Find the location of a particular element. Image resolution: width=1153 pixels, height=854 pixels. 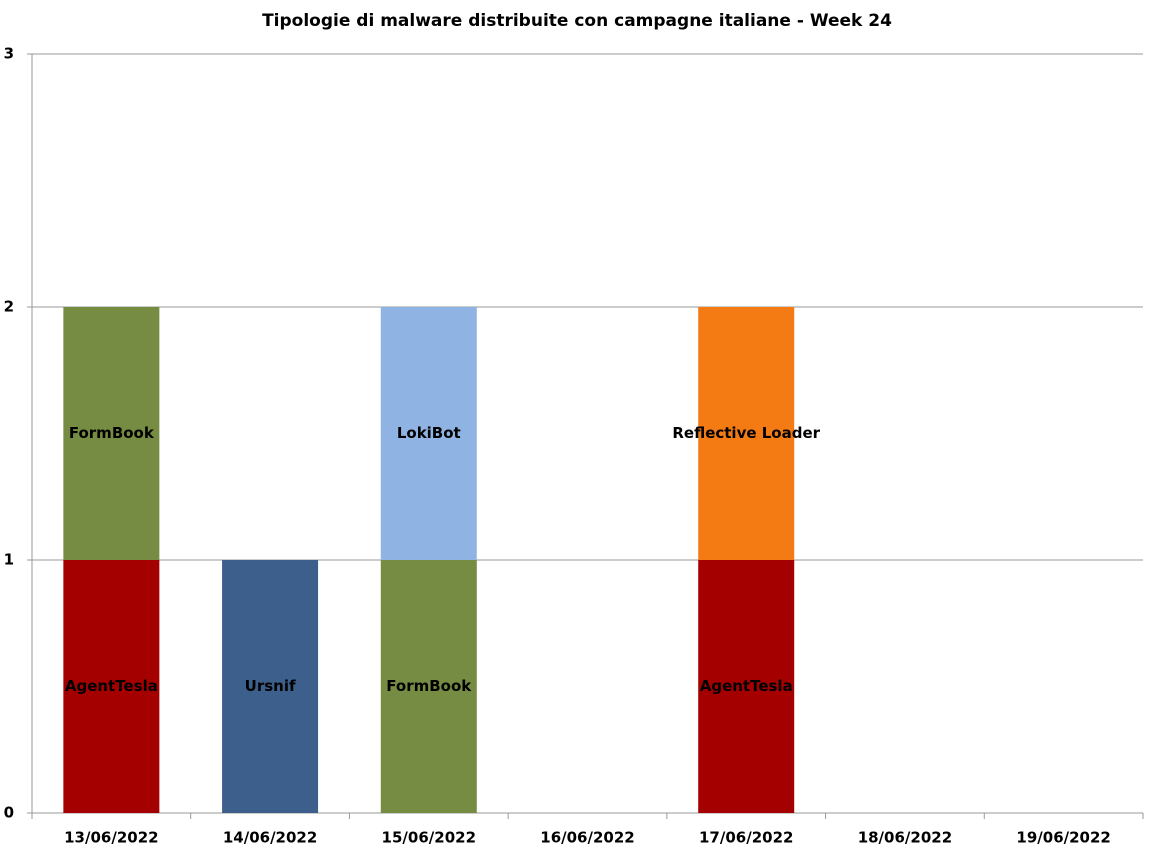

x-tick-label: 16/06/2022 is located at coordinates (587, 838).